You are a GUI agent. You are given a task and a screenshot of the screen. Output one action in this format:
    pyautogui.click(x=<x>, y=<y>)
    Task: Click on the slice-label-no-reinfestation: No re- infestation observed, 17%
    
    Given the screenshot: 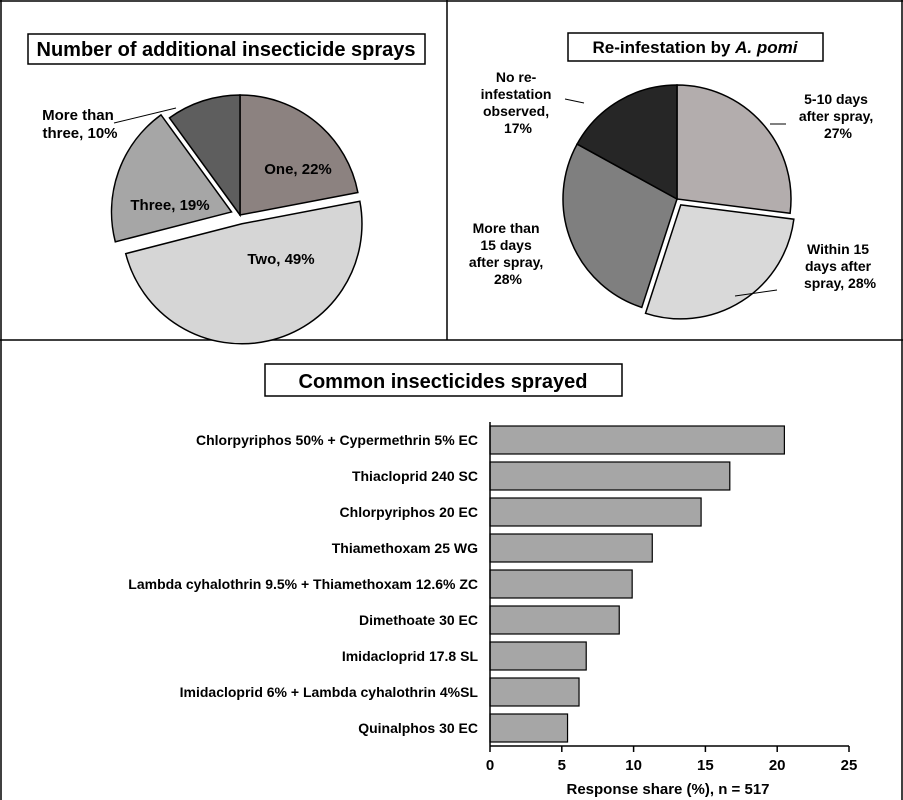 What is the action you would take?
    pyautogui.click(x=518, y=102)
    